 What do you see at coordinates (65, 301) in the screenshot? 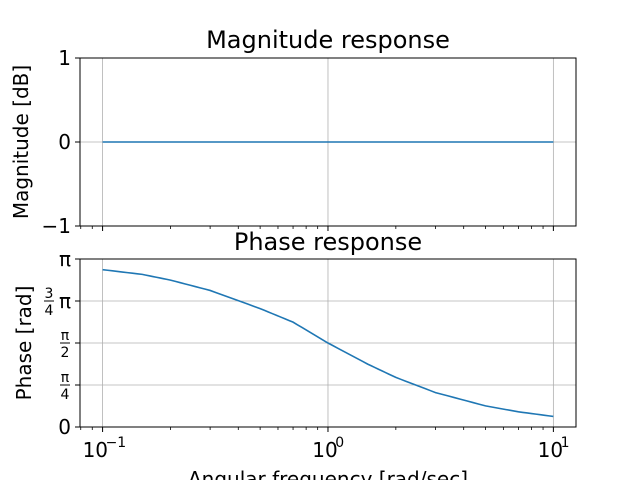
I see `phase-ytick-label-suffix: π` at bounding box center [65, 301].